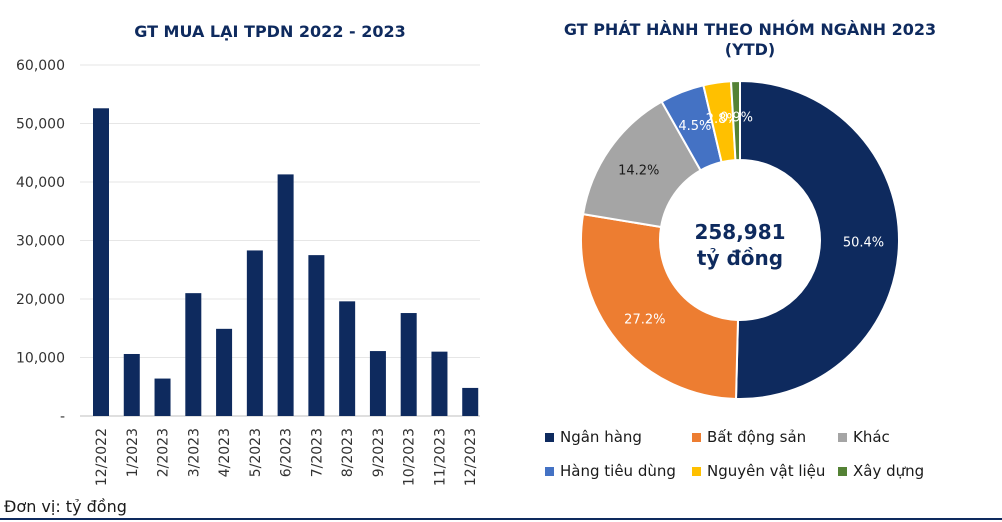 The image size is (1002, 522). I want to click on y-tick-label: -, so click(62, 417).